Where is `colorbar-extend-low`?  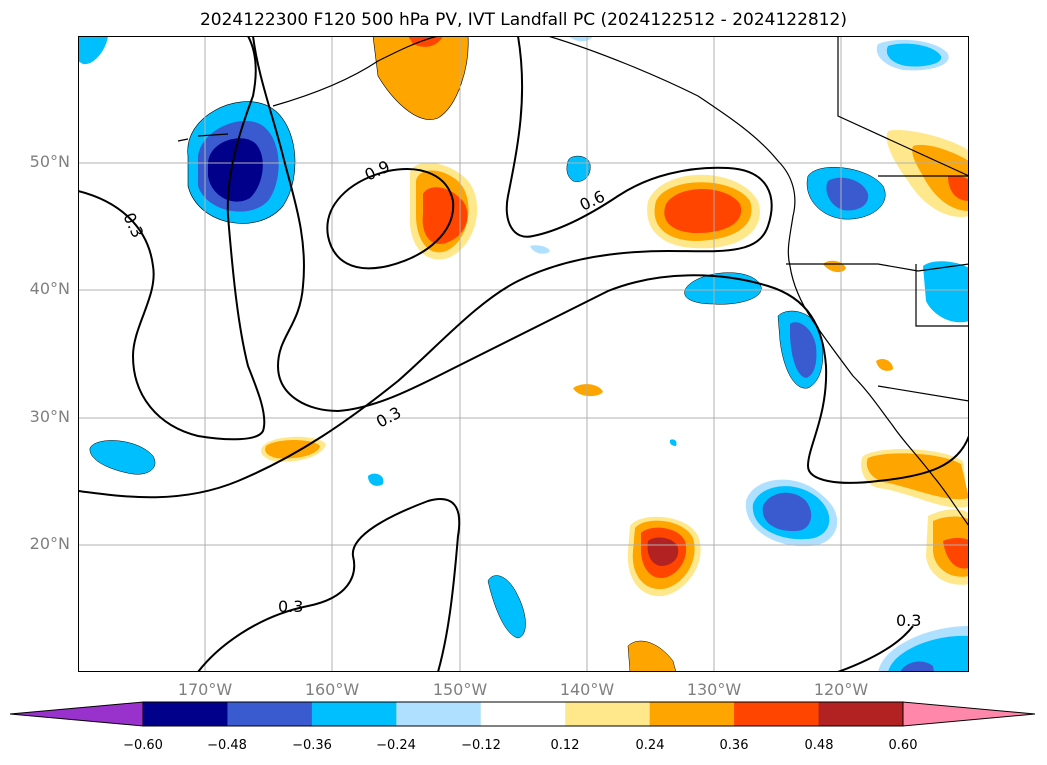 colorbar-extend-low is located at coordinates (77, 714).